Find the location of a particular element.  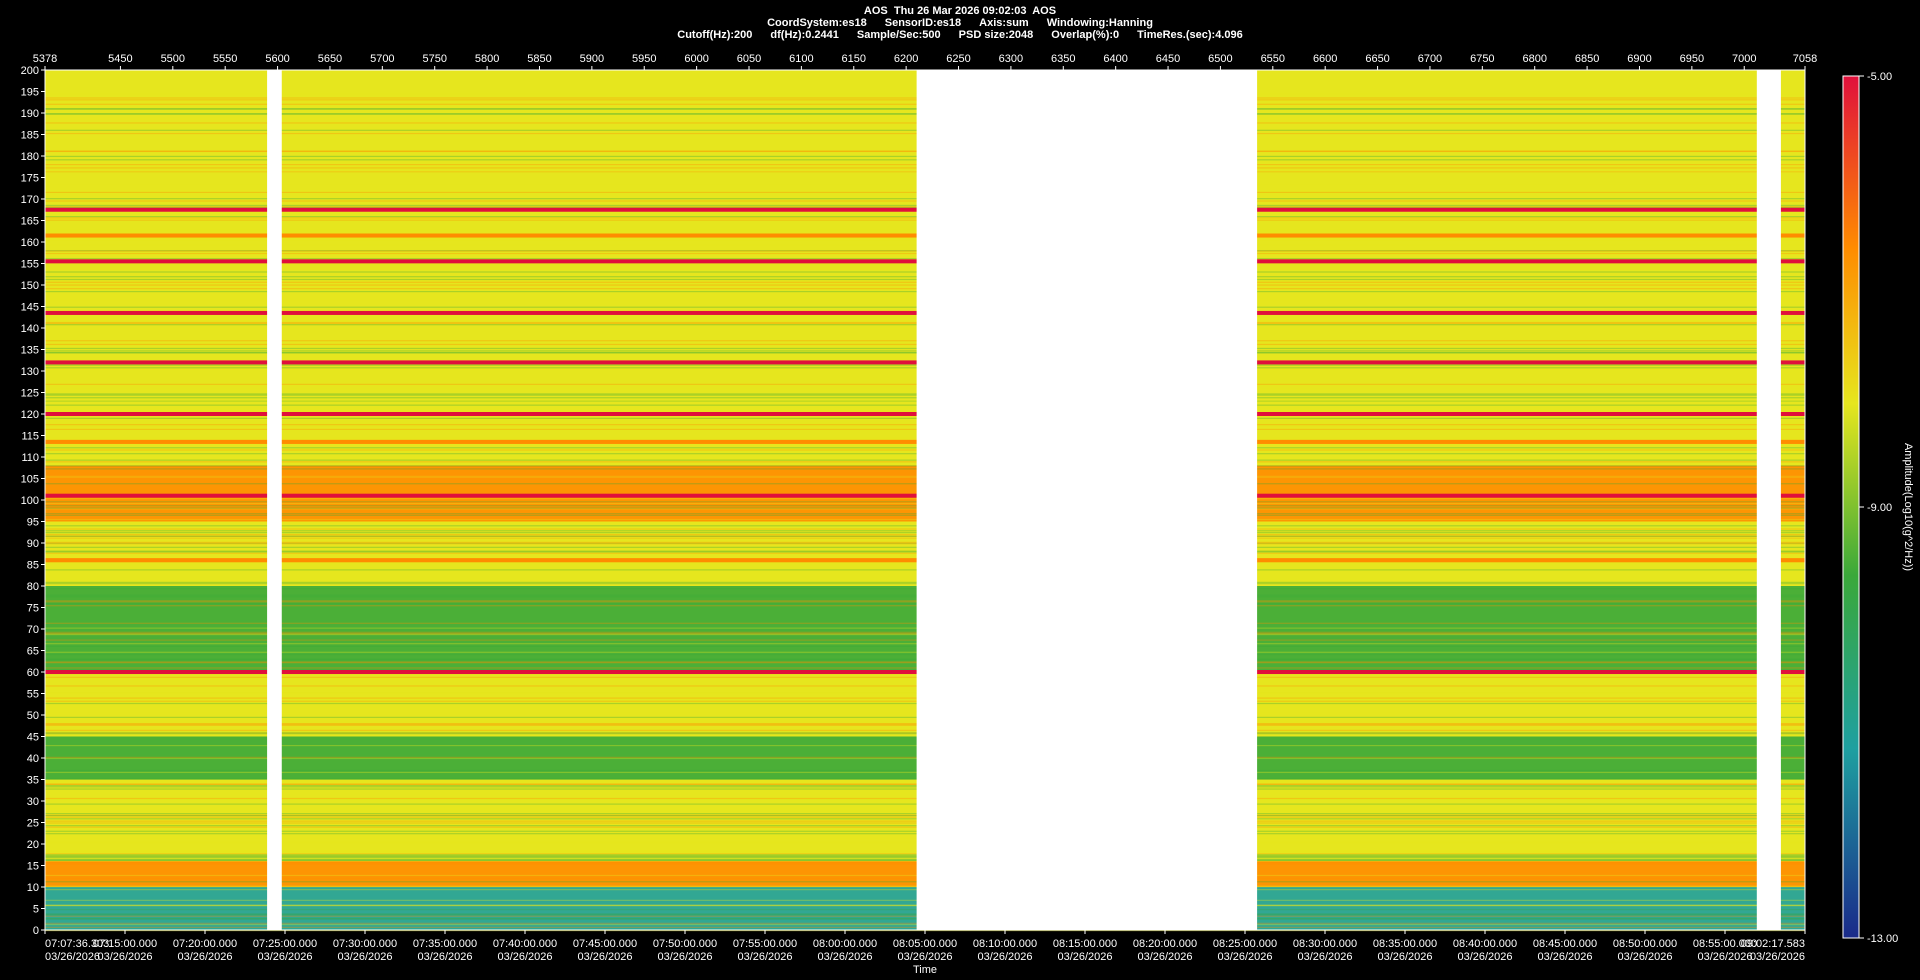

bottom-tick-time: 08:40:00.000 is located at coordinates (1485, 944).